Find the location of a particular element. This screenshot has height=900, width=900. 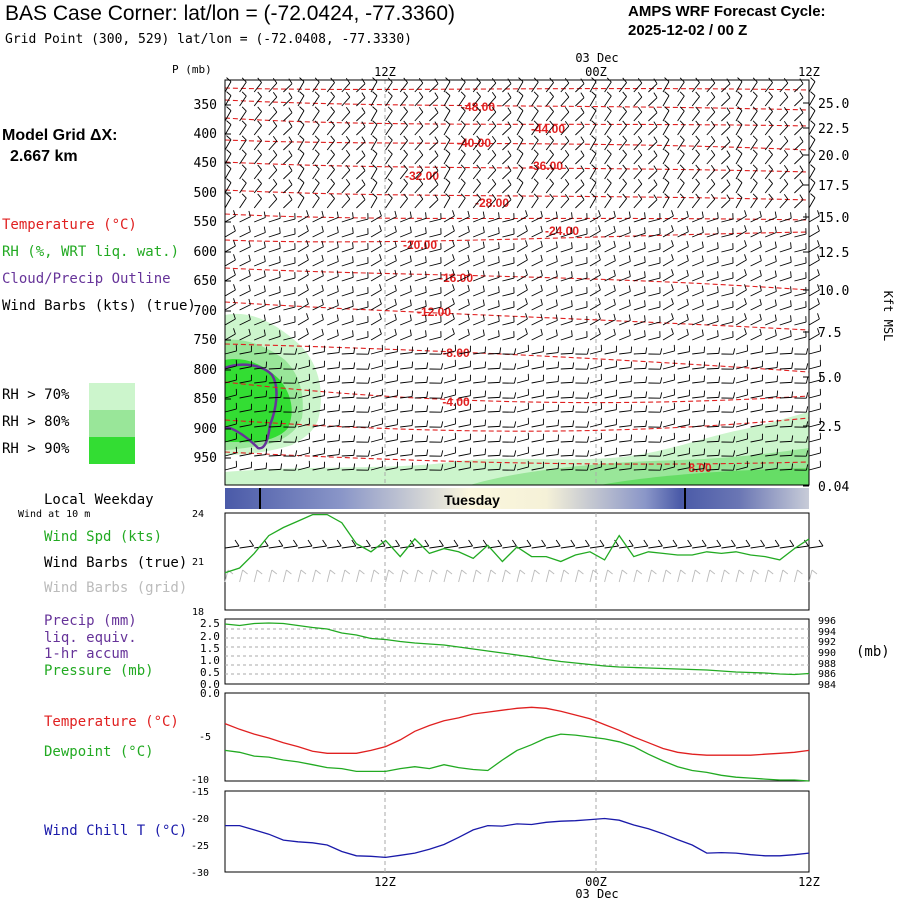

bottom-date-label: 03 Dec is located at coordinates (596, 893).